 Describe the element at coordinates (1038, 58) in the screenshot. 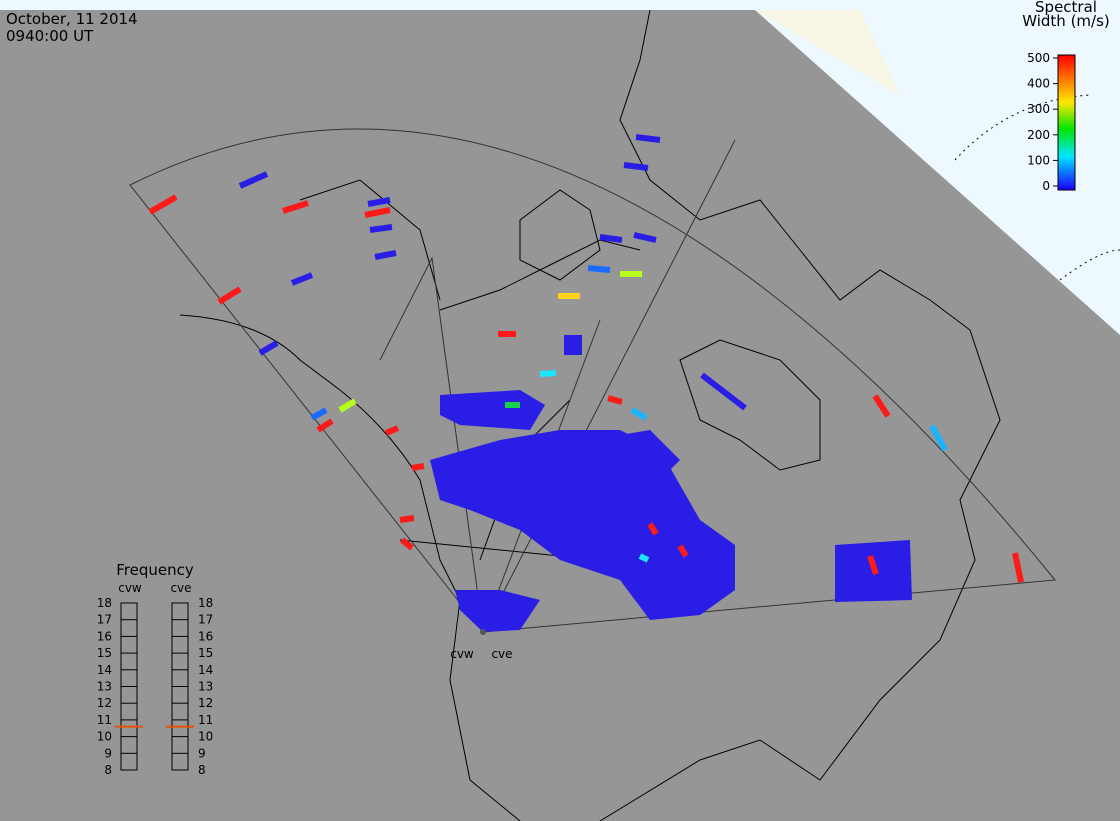

I see `colorbar-tick-label: 500` at that location.